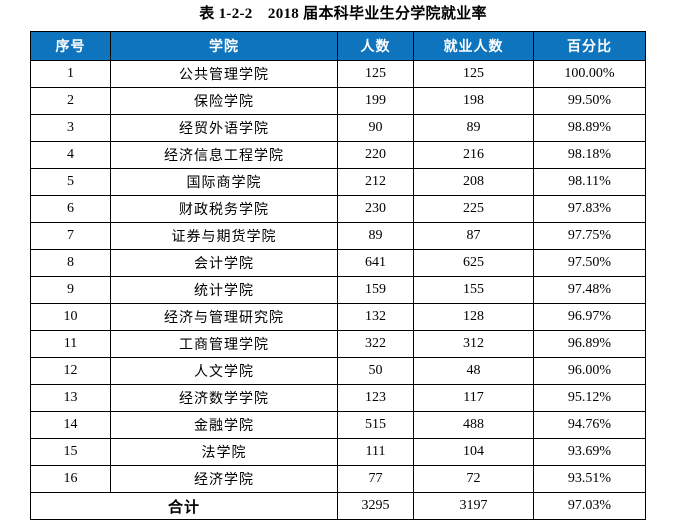 Image resolution: width=686 pixels, height=525 pixels. I want to click on count-cell: 641, so click(375, 263).